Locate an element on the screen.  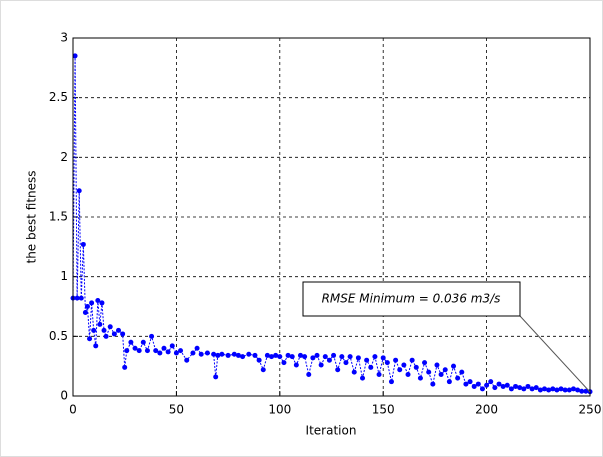
annotation-box is located at coordinates (411, 299).